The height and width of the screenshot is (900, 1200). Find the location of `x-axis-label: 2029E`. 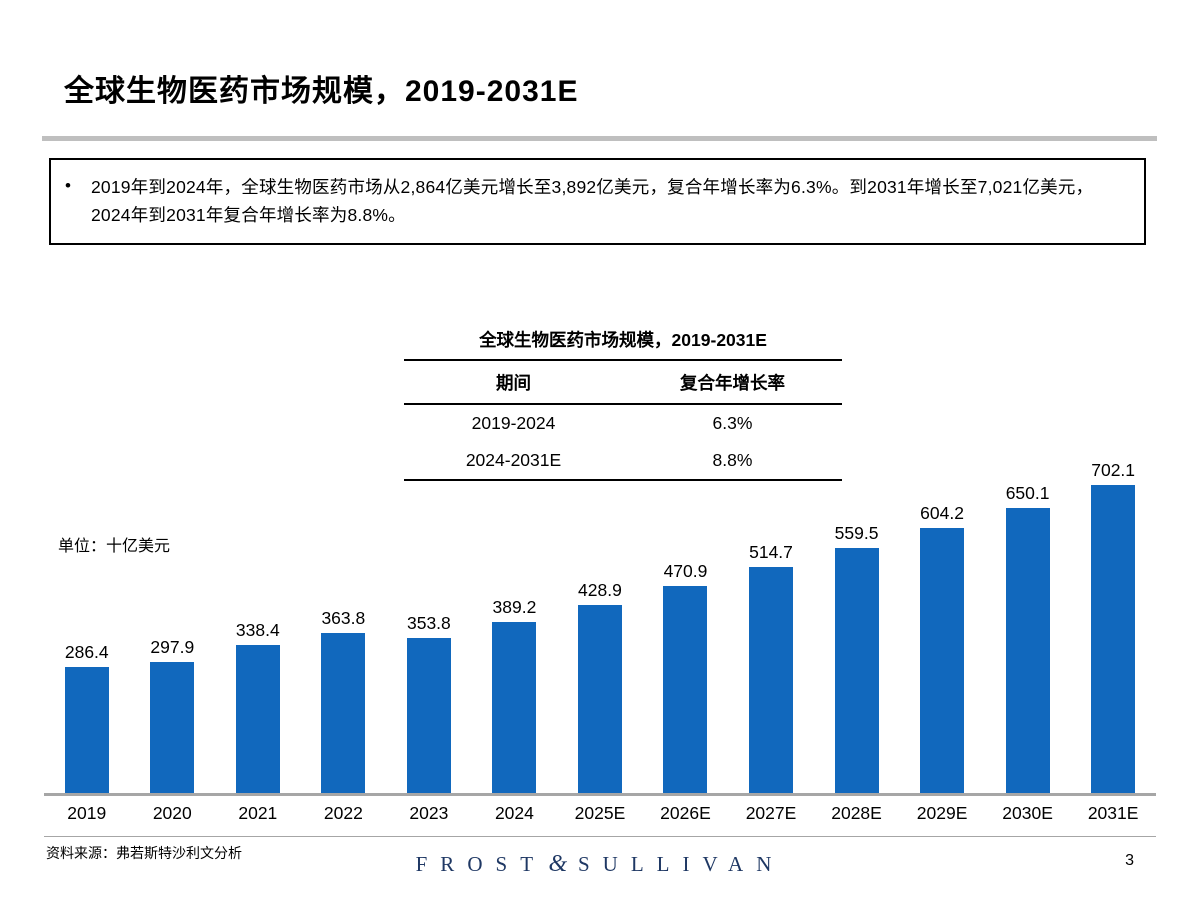

x-axis-label: 2029E is located at coordinates (942, 813).